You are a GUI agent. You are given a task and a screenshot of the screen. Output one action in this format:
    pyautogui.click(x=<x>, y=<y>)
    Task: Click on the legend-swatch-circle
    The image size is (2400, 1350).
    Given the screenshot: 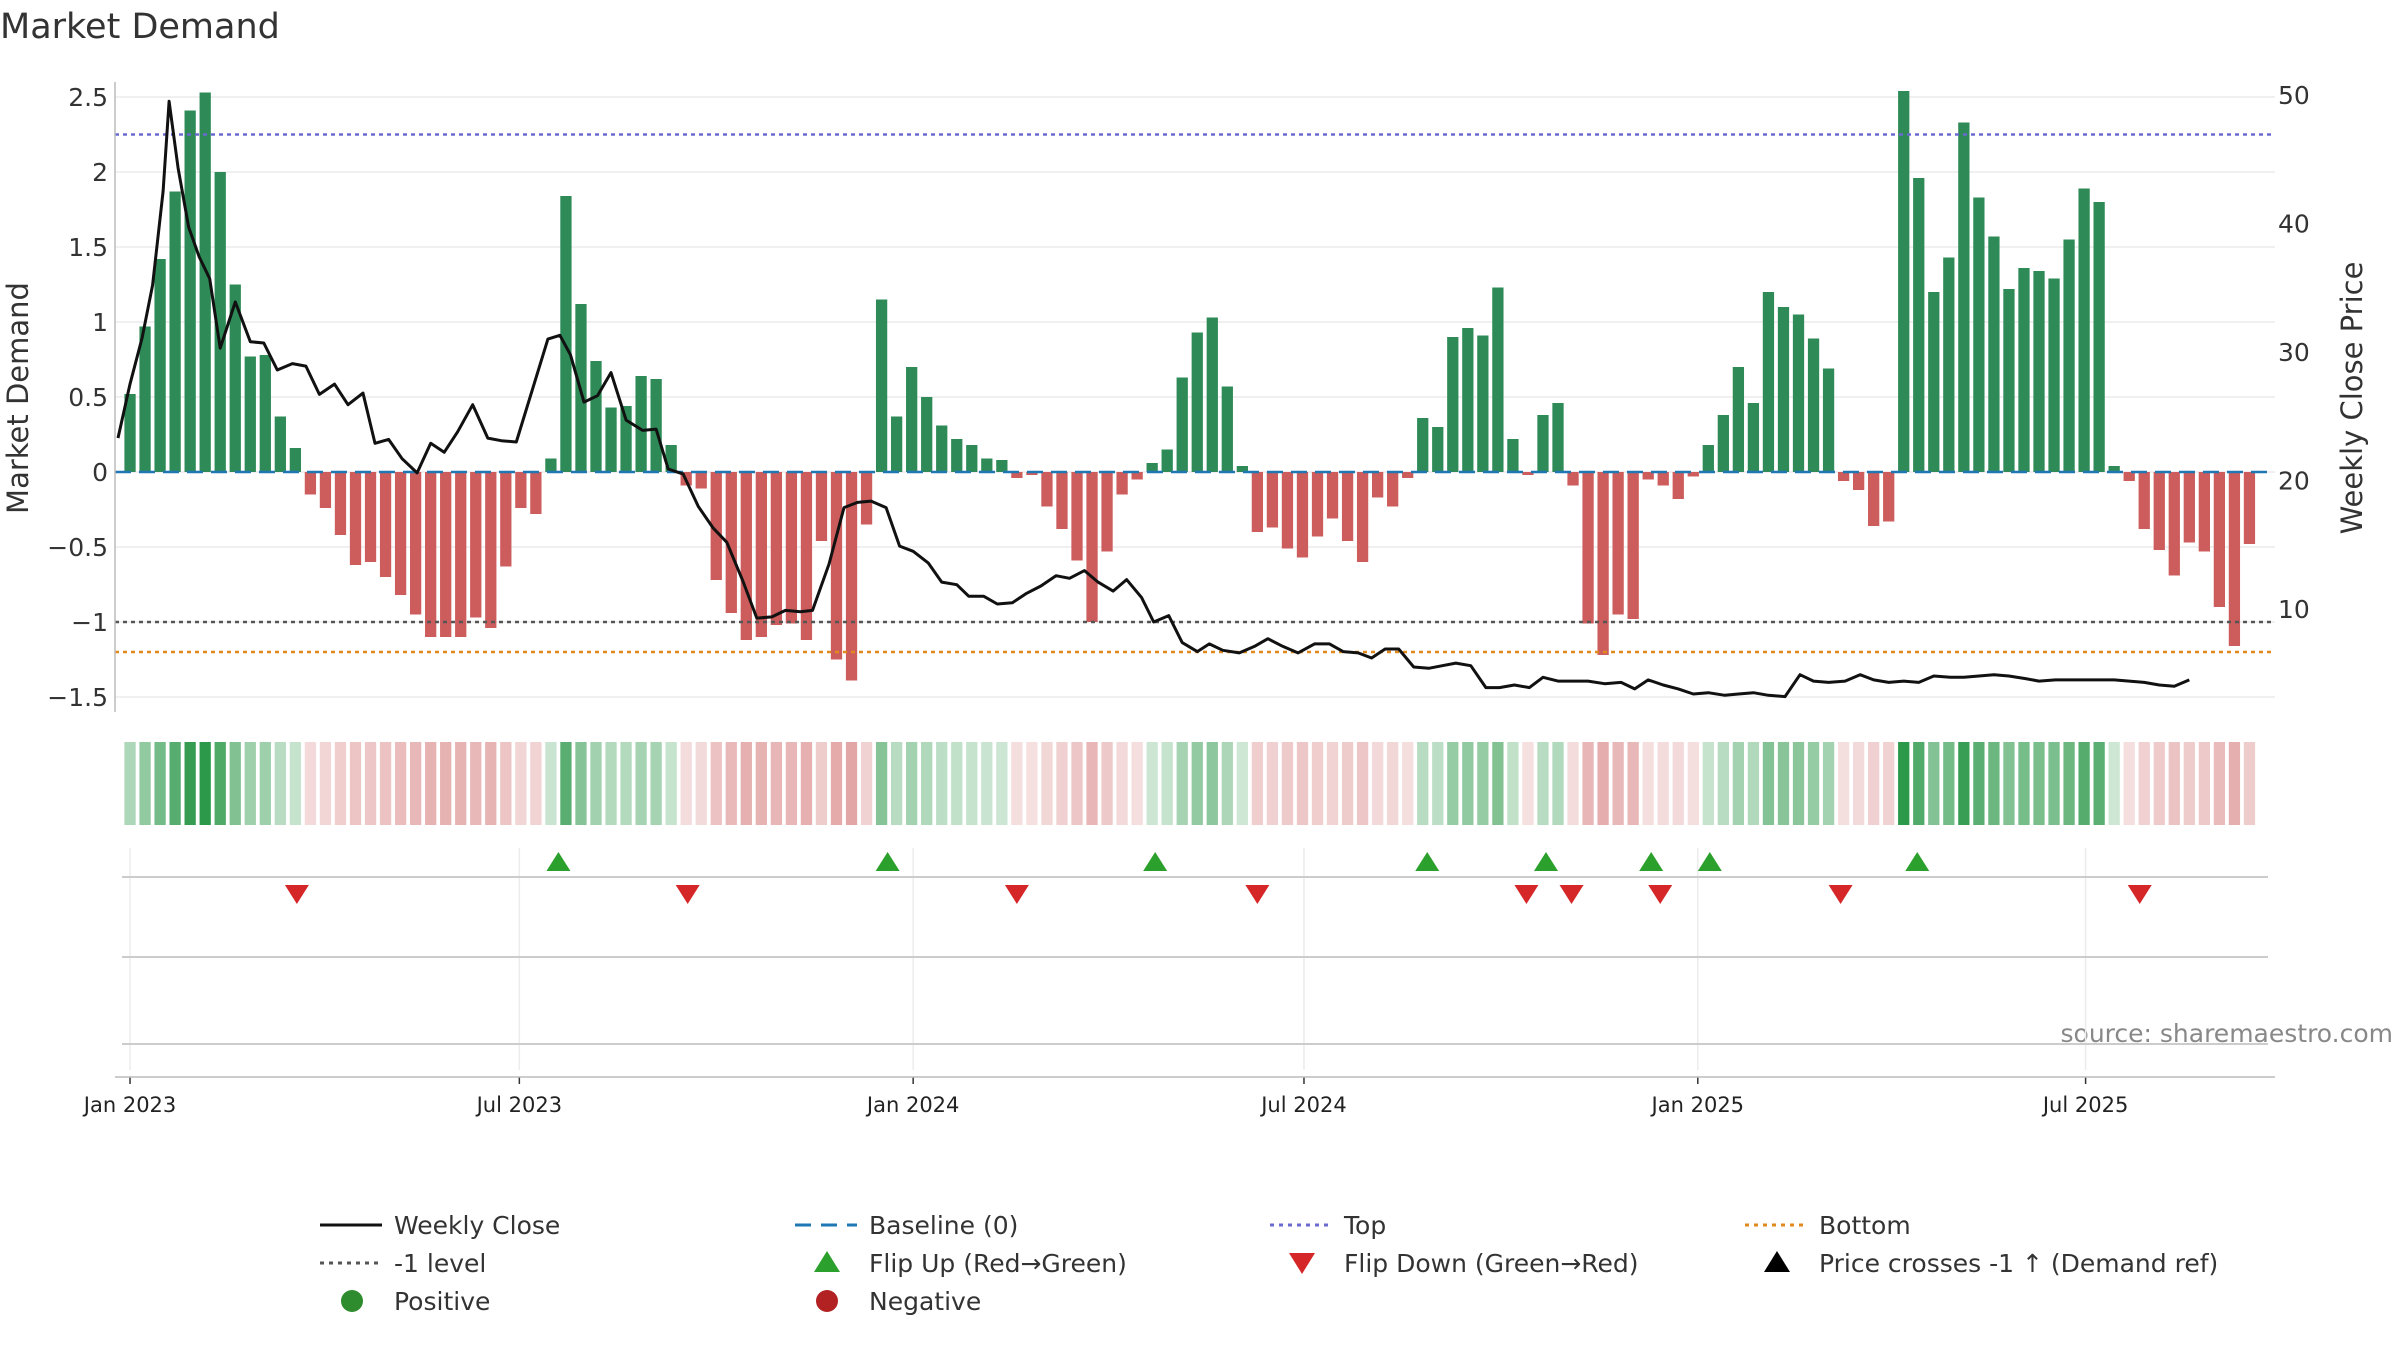 What is the action you would take?
    pyautogui.click(x=827, y=1301)
    